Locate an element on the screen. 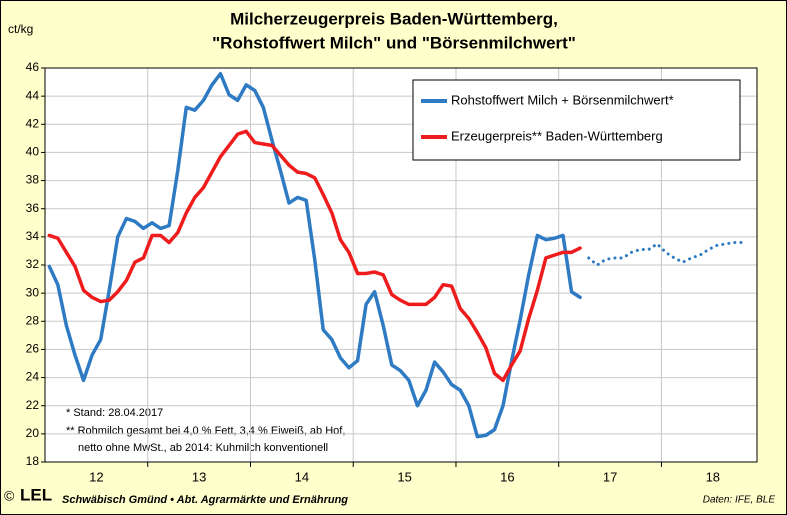 The height and width of the screenshot is (515, 787). legend-label: Rohstoffwert Milch + Börsenmilchwert* is located at coordinates (562, 99).